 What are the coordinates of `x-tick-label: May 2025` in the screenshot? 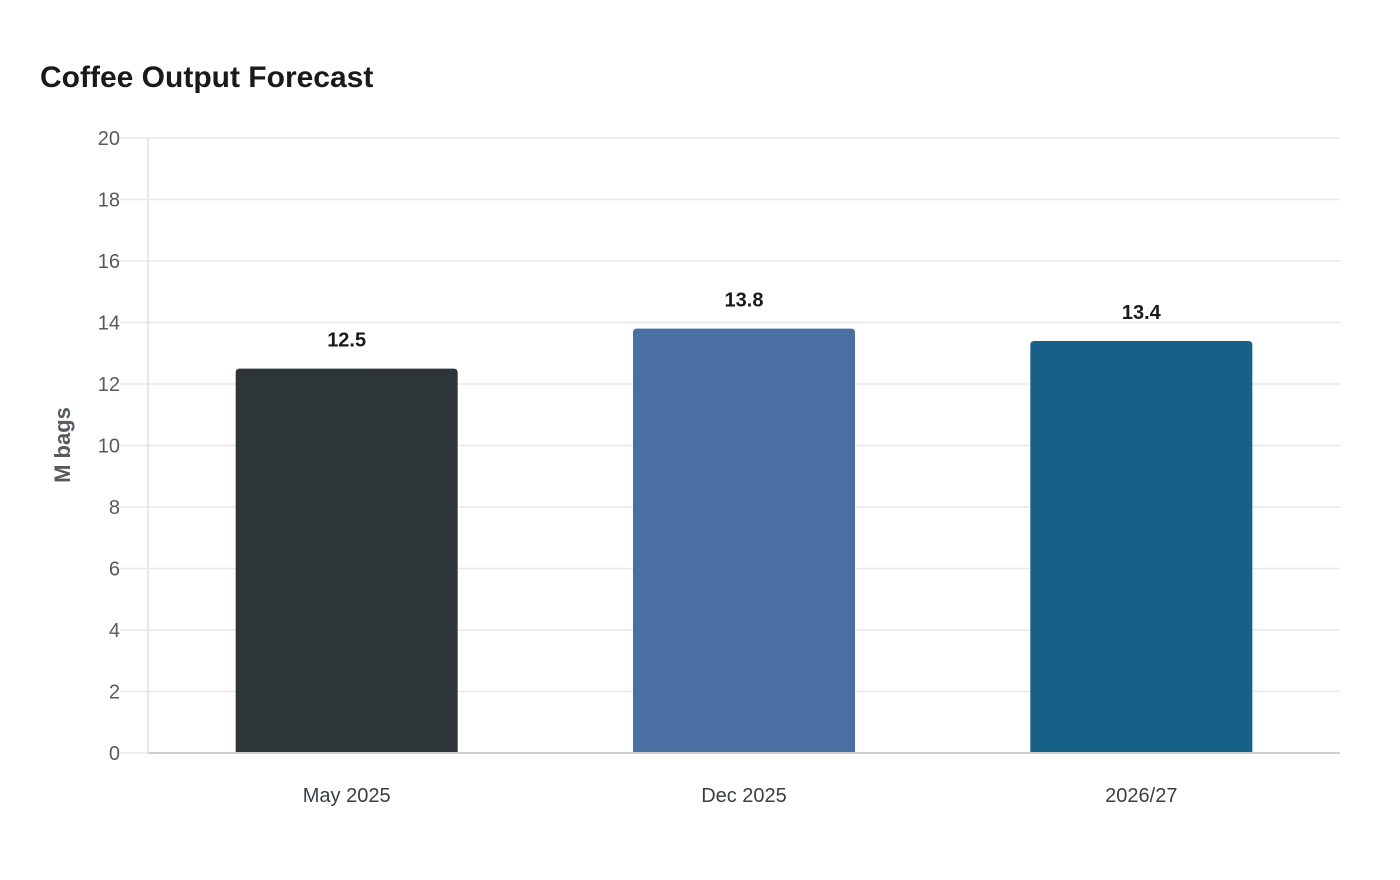 It's located at (347, 796).